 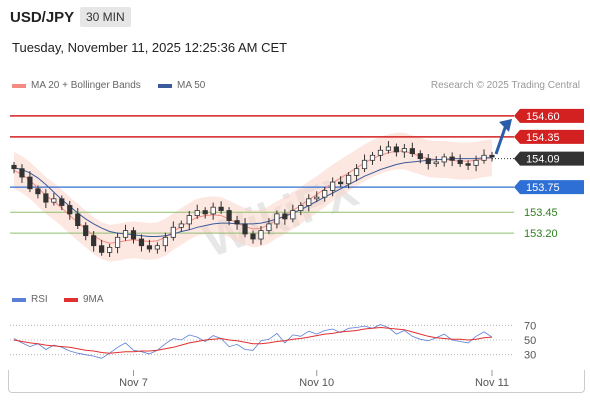 What do you see at coordinates (30, 299) in the screenshot?
I see `legend-rsi: RSI` at bounding box center [30, 299].